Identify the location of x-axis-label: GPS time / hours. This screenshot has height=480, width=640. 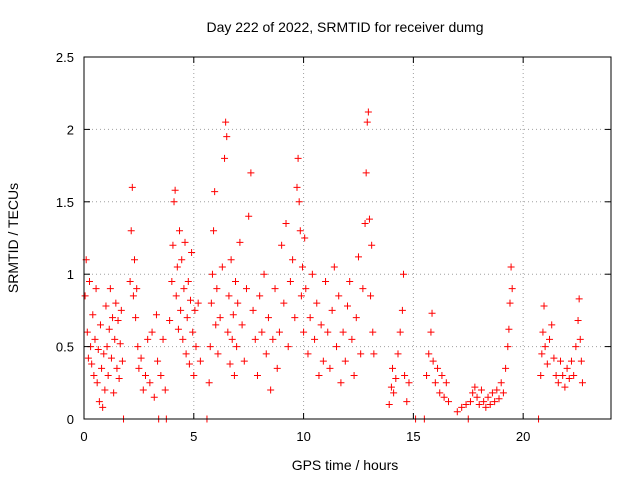
(345, 465).